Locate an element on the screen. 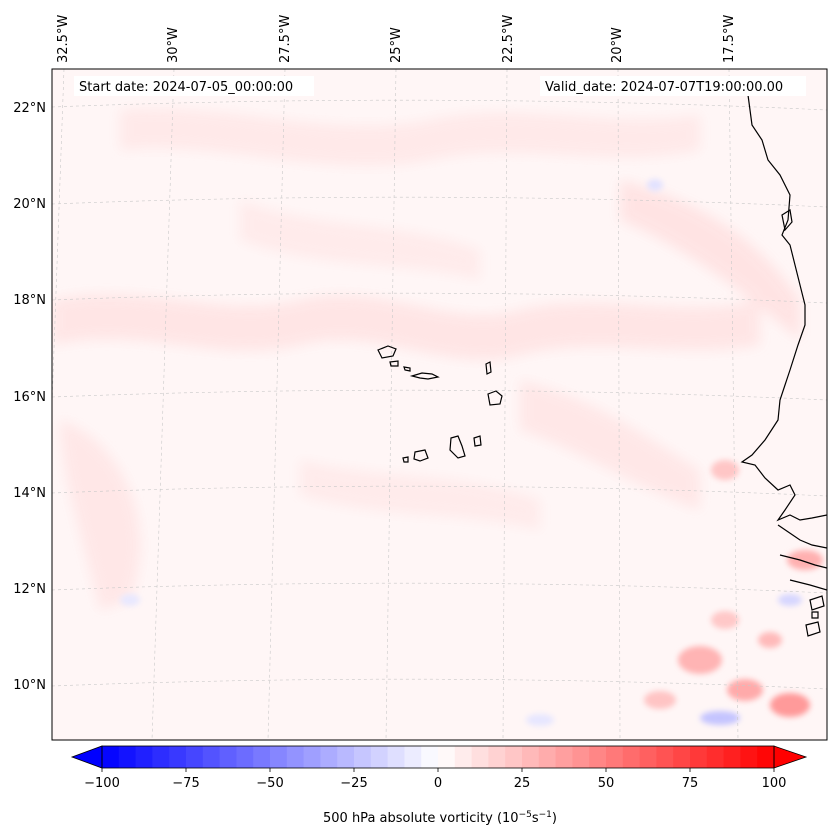 This screenshot has height=839, width=837. lat-label: 18°N is located at coordinates (29, 300).